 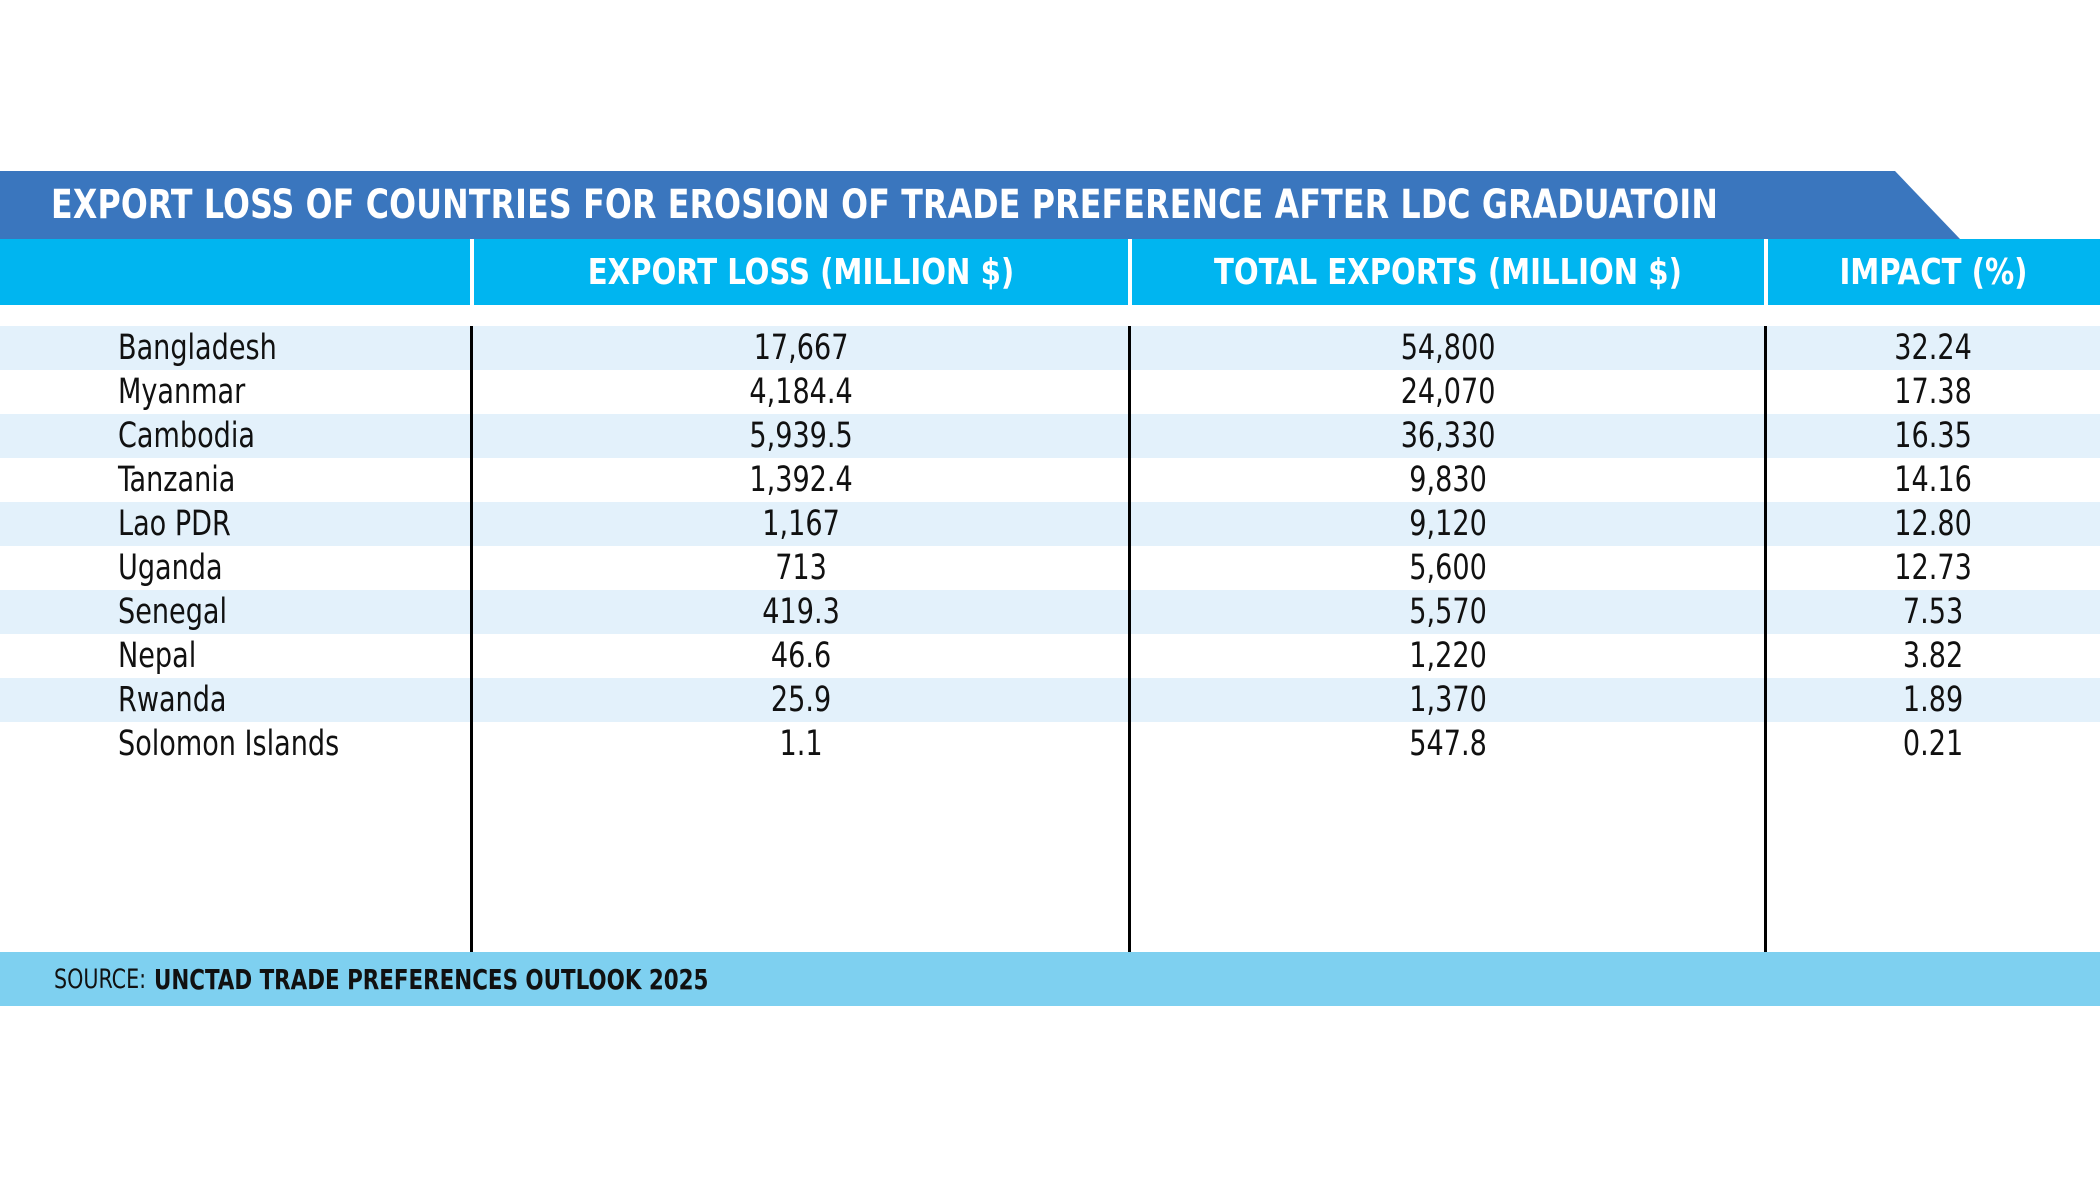 I want to click on table-row: Lao PDR 1,167 9,120 12.80, so click(x=1050, y=524).